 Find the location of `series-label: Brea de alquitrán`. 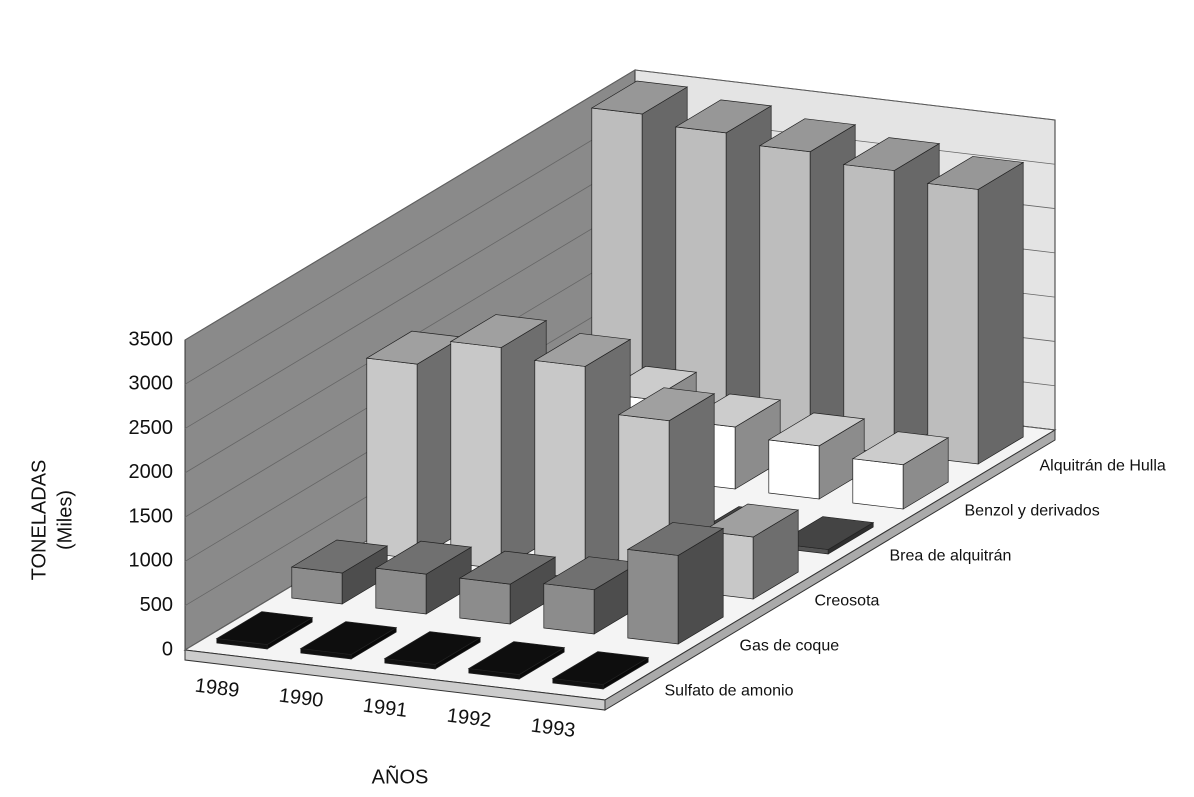

series-label: Brea de alquitrán is located at coordinates (951, 556).